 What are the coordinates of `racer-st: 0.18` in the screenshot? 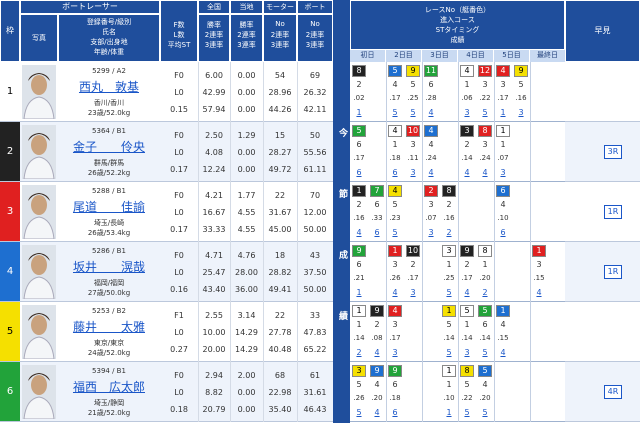 It's located at (179, 409).